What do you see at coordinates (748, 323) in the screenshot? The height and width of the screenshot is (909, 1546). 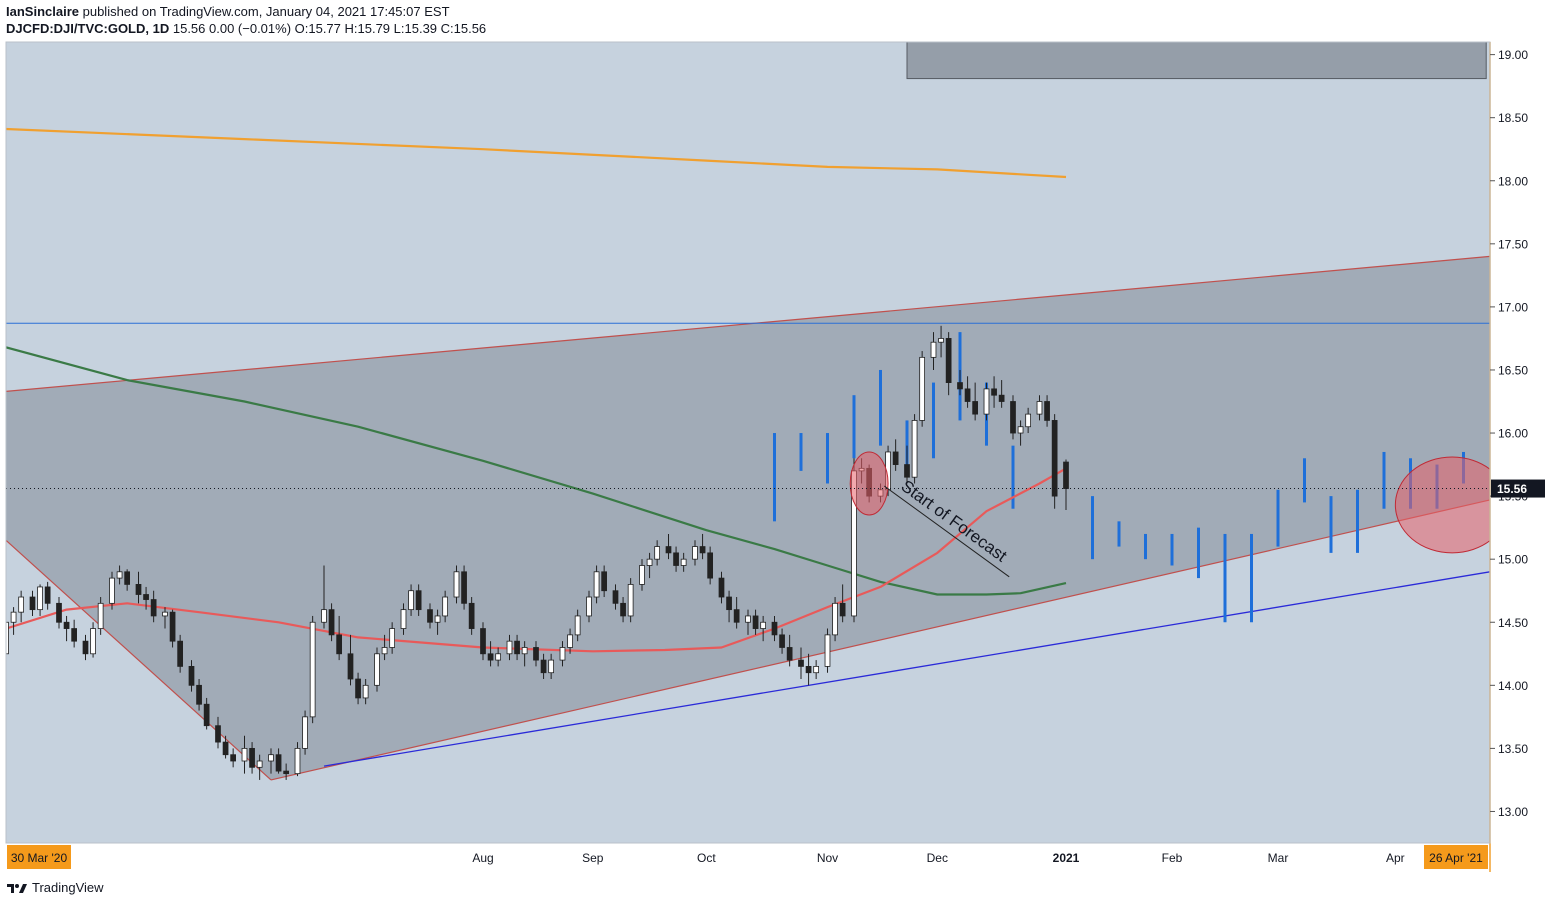 I see `channel-upper-line` at bounding box center [748, 323].